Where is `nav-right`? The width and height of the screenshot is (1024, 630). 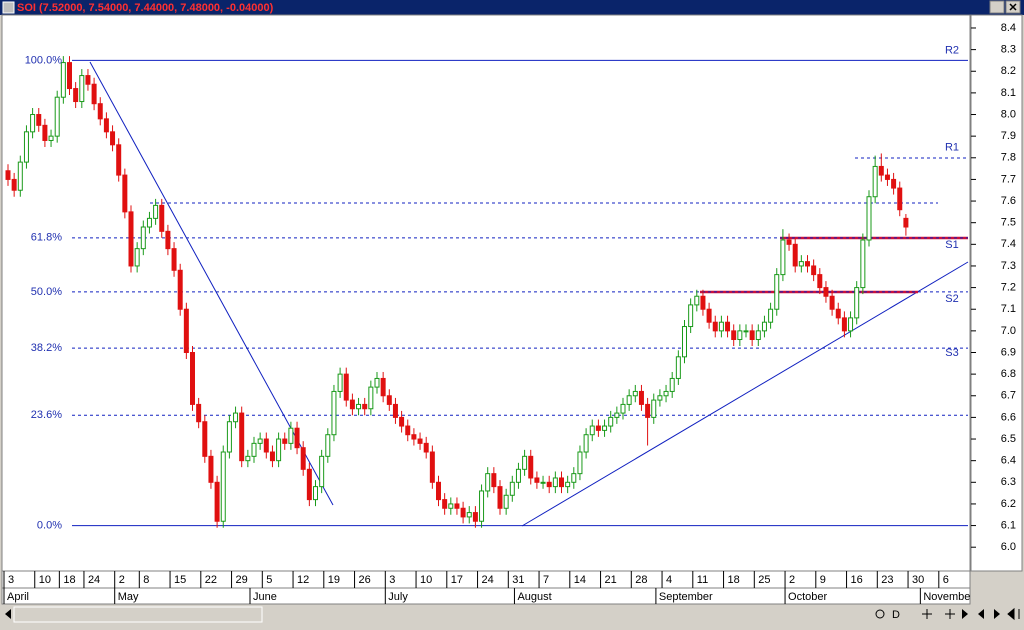
nav-right is located at coordinates (997, 614).